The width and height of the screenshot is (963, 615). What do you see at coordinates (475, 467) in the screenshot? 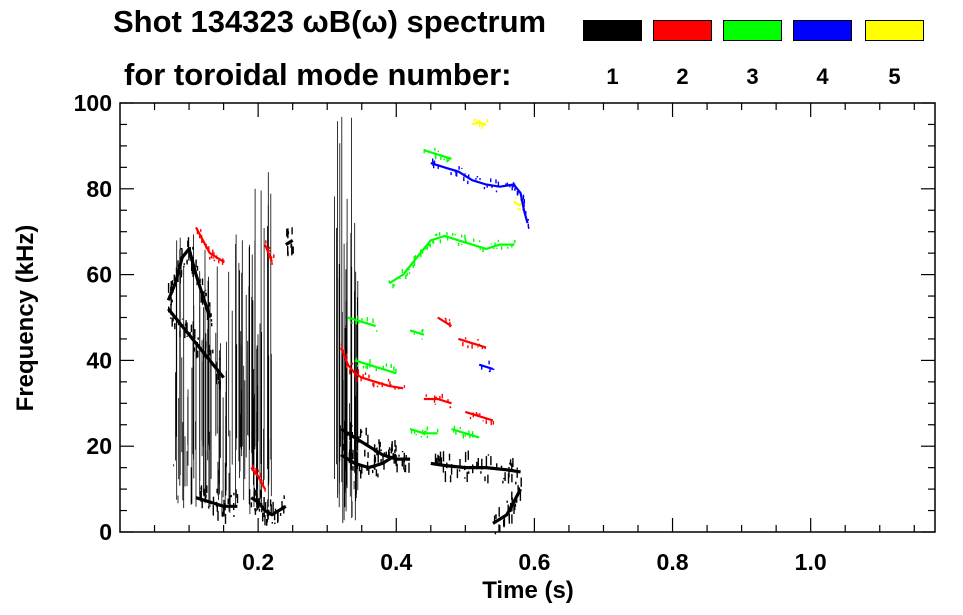
I see `series-1-trace` at bounding box center [475, 467].